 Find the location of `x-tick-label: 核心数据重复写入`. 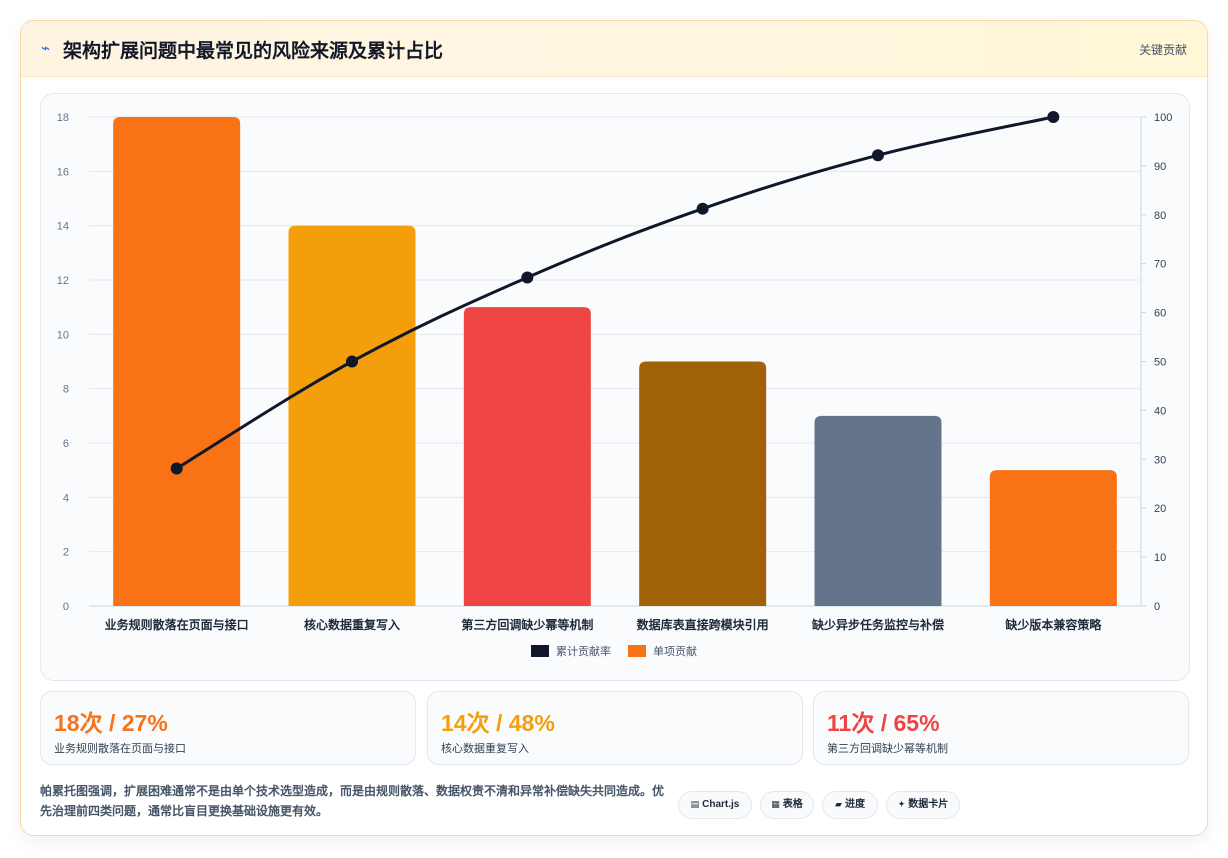

x-tick-label: 核心数据重复写入 is located at coordinates (352, 624).